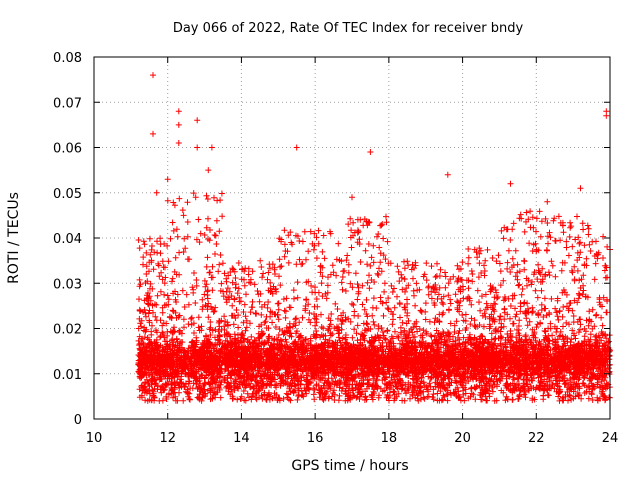 Image resolution: width=640 pixels, height=480 pixels. Describe the element at coordinates (67, 103) in the screenshot. I see `y-tick-label: 0.07` at that location.